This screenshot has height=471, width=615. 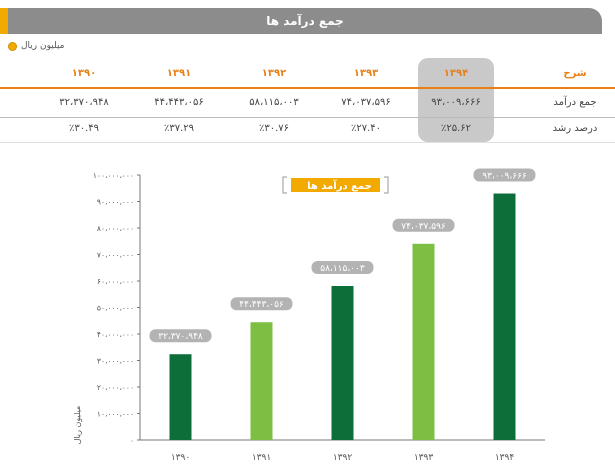 I want to click on chart-title: جمع درآمد ها, so click(x=339, y=185).